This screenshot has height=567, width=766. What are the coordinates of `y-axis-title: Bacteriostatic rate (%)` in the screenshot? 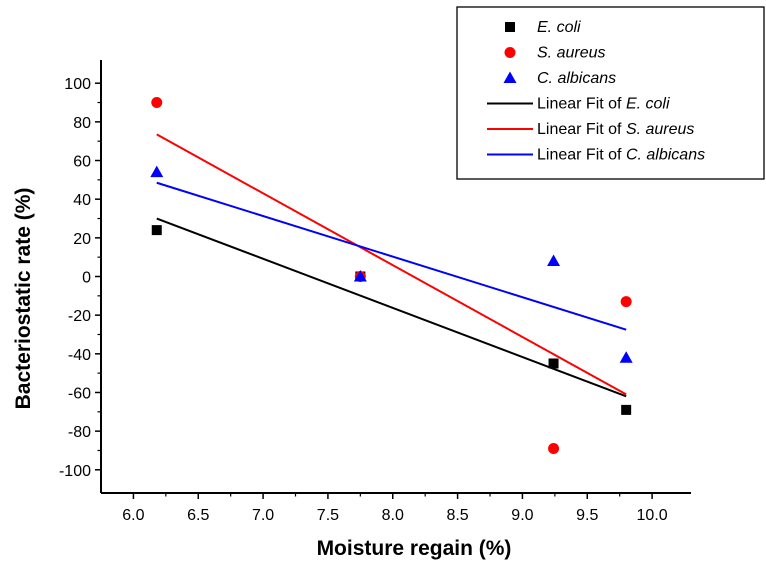 It's located at (23, 299).